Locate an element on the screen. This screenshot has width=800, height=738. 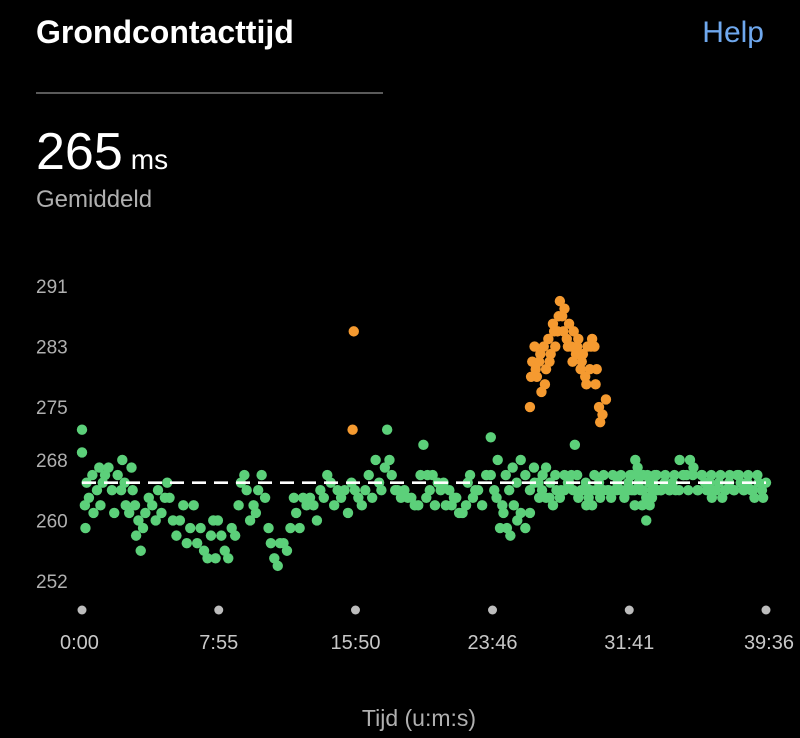
x-axis-label: Tijd (u:m:s) is located at coordinates (419, 718).